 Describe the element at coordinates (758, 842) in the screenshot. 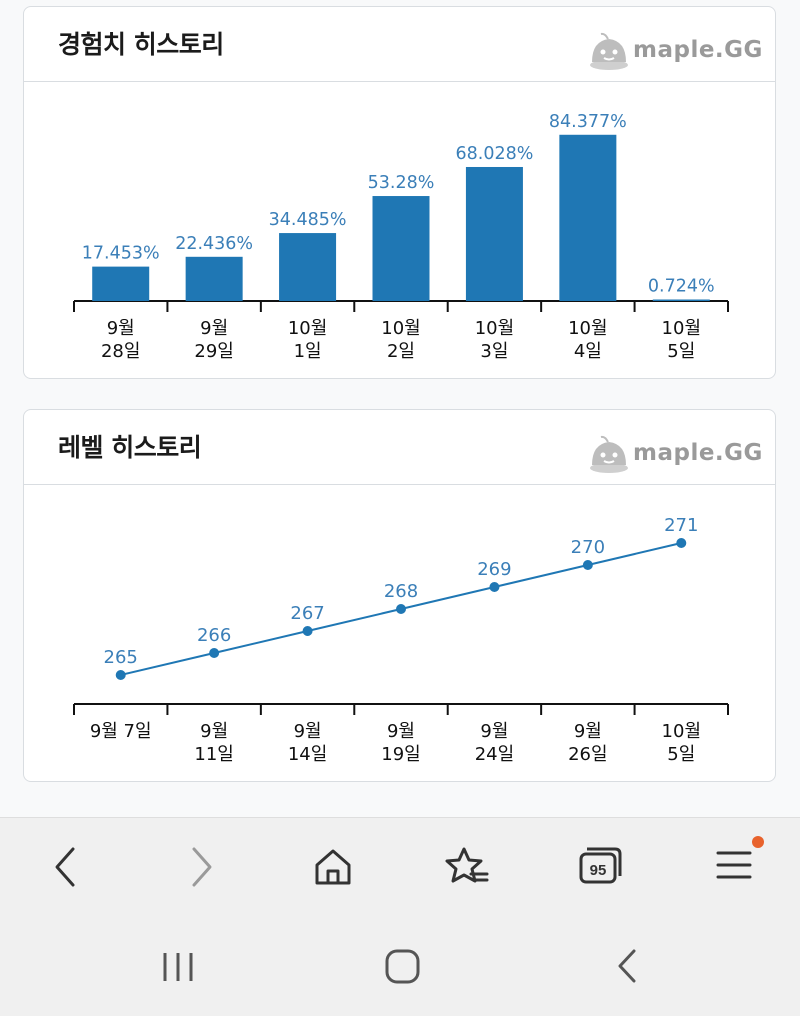

I see `notification-dot` at that location.